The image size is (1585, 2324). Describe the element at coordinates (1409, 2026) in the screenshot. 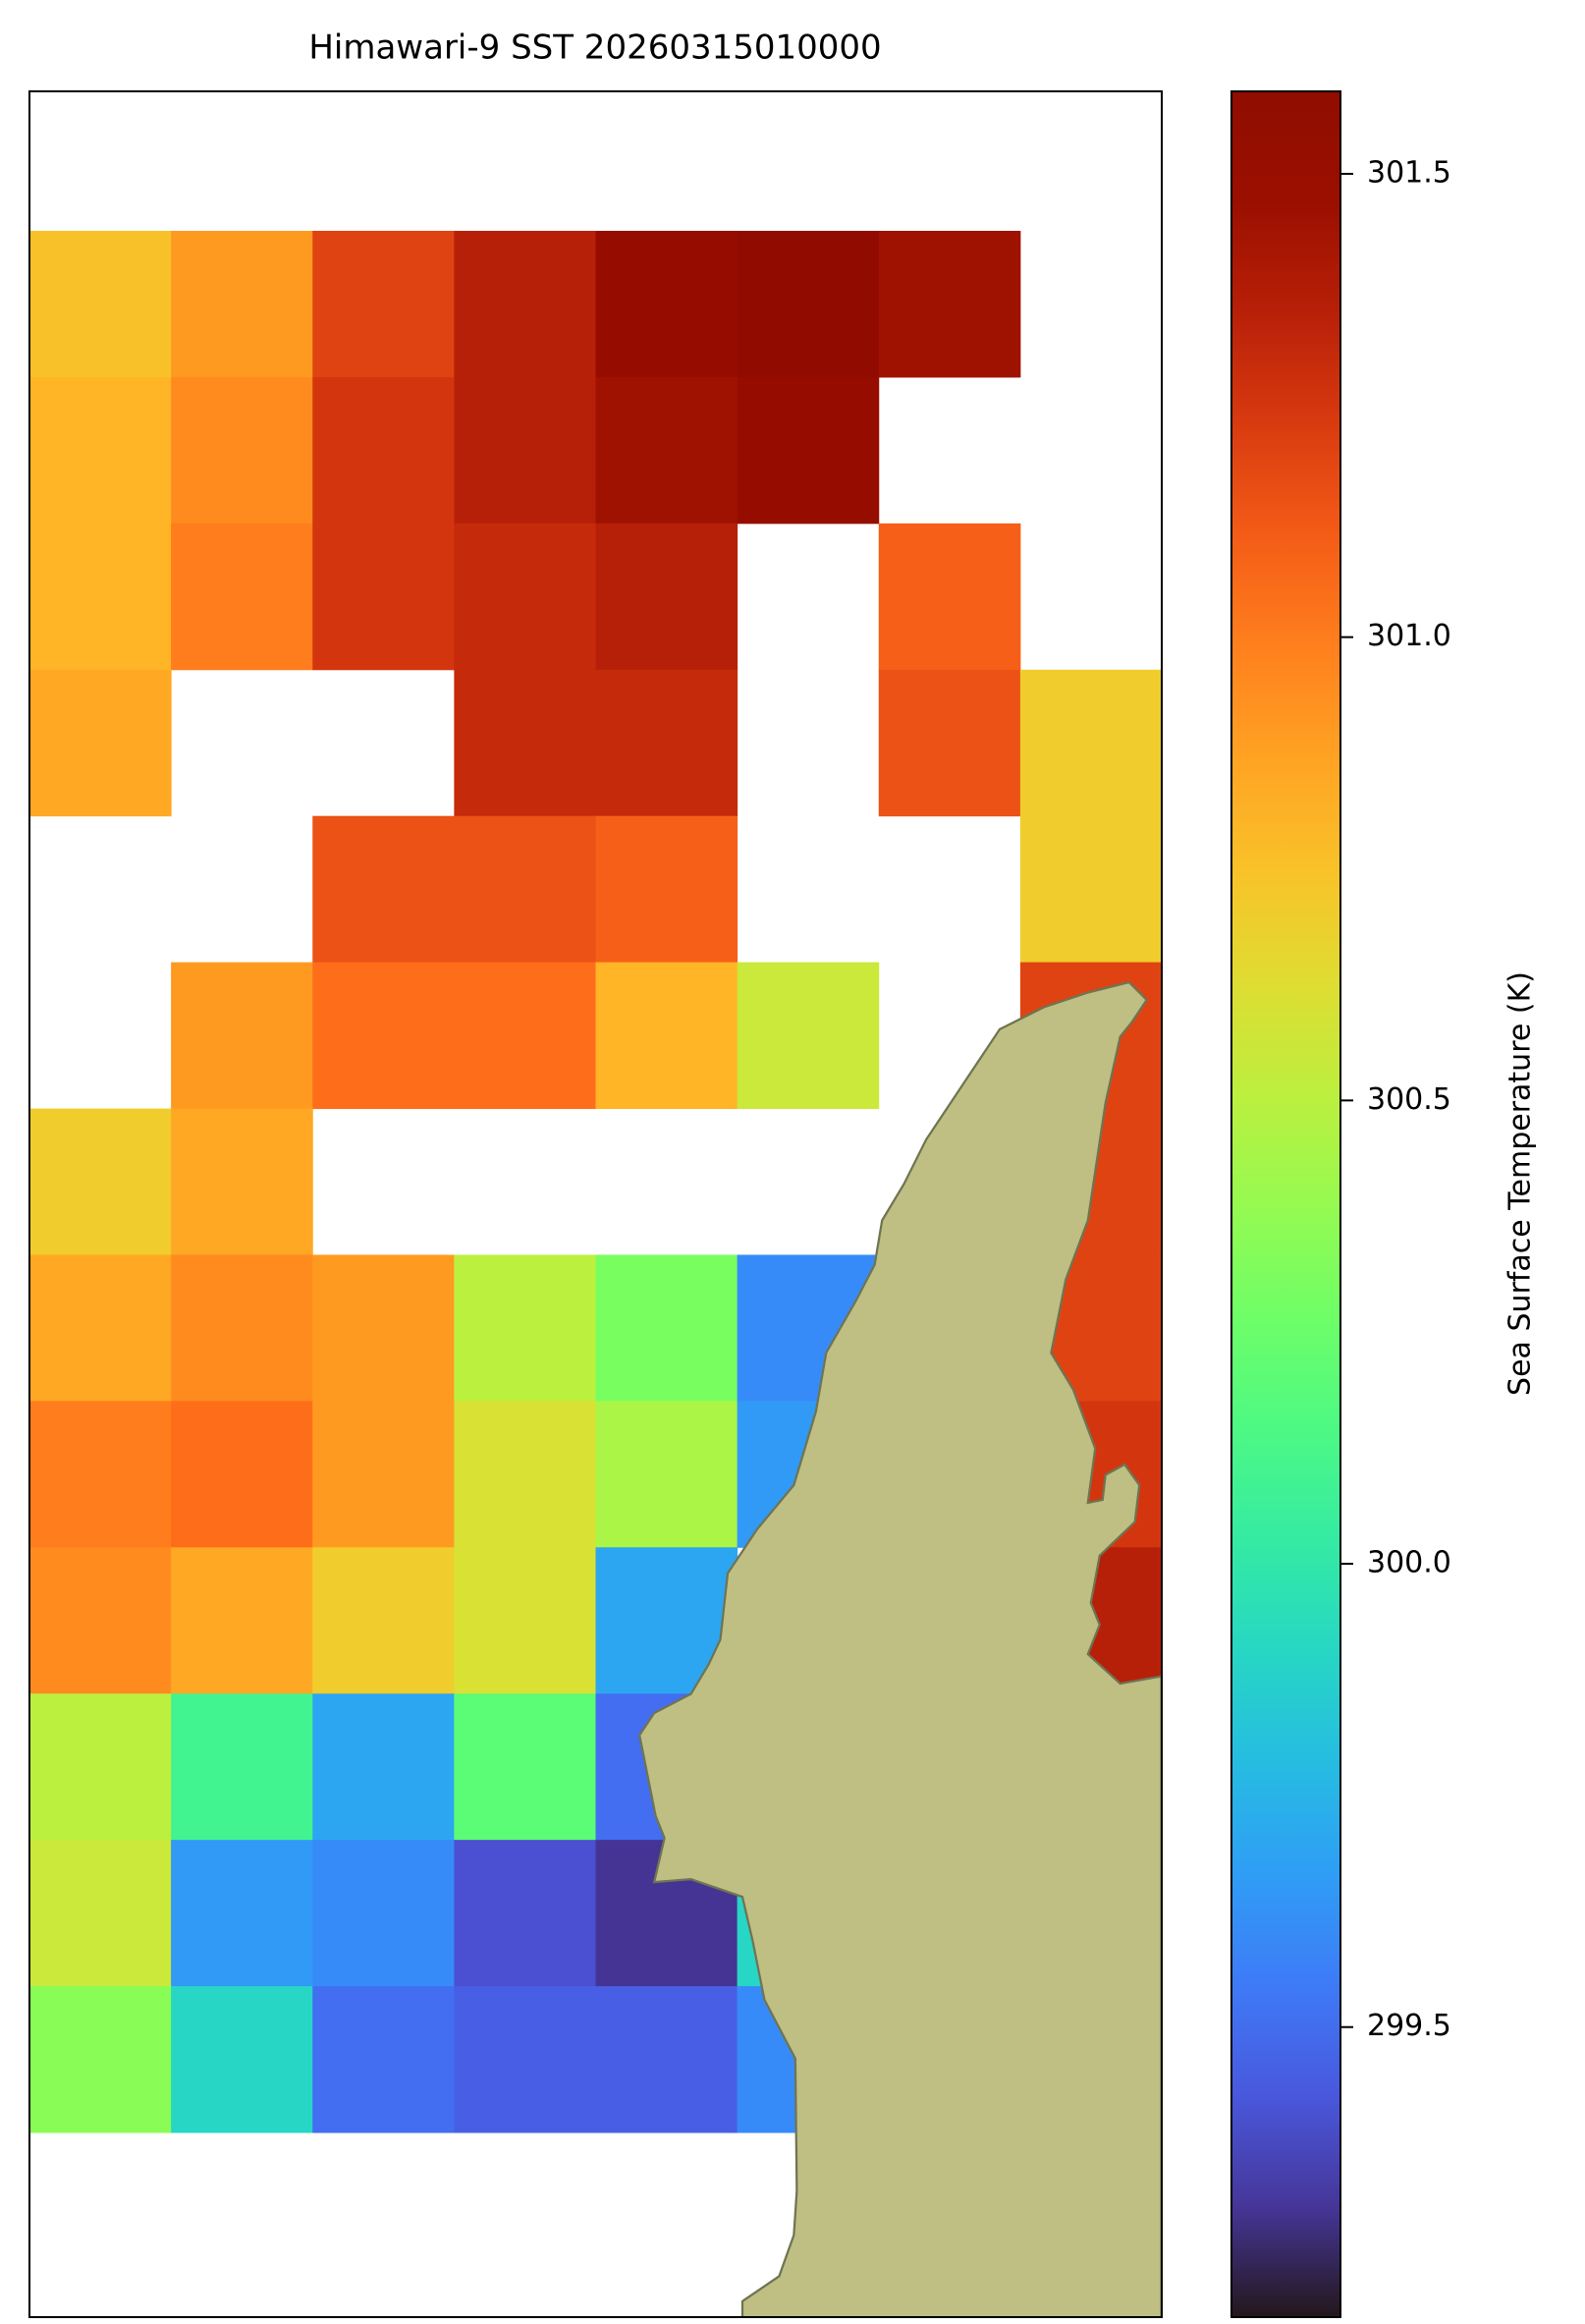

I see `colorbar-tick-label: 299.5` at that location.